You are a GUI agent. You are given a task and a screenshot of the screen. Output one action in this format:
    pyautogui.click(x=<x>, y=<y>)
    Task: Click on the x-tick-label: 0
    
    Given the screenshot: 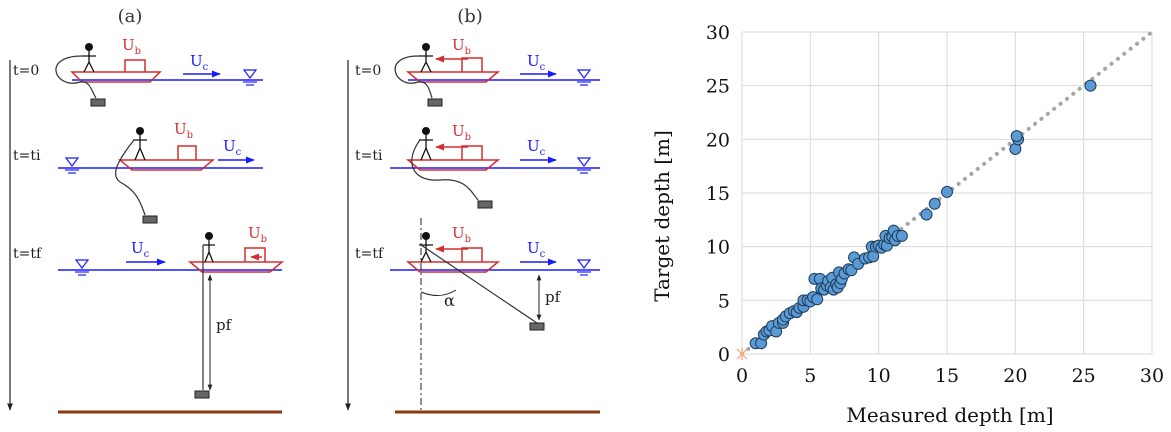 What is the action you would take?
    pyautogui.click(x=742, y=376)
    